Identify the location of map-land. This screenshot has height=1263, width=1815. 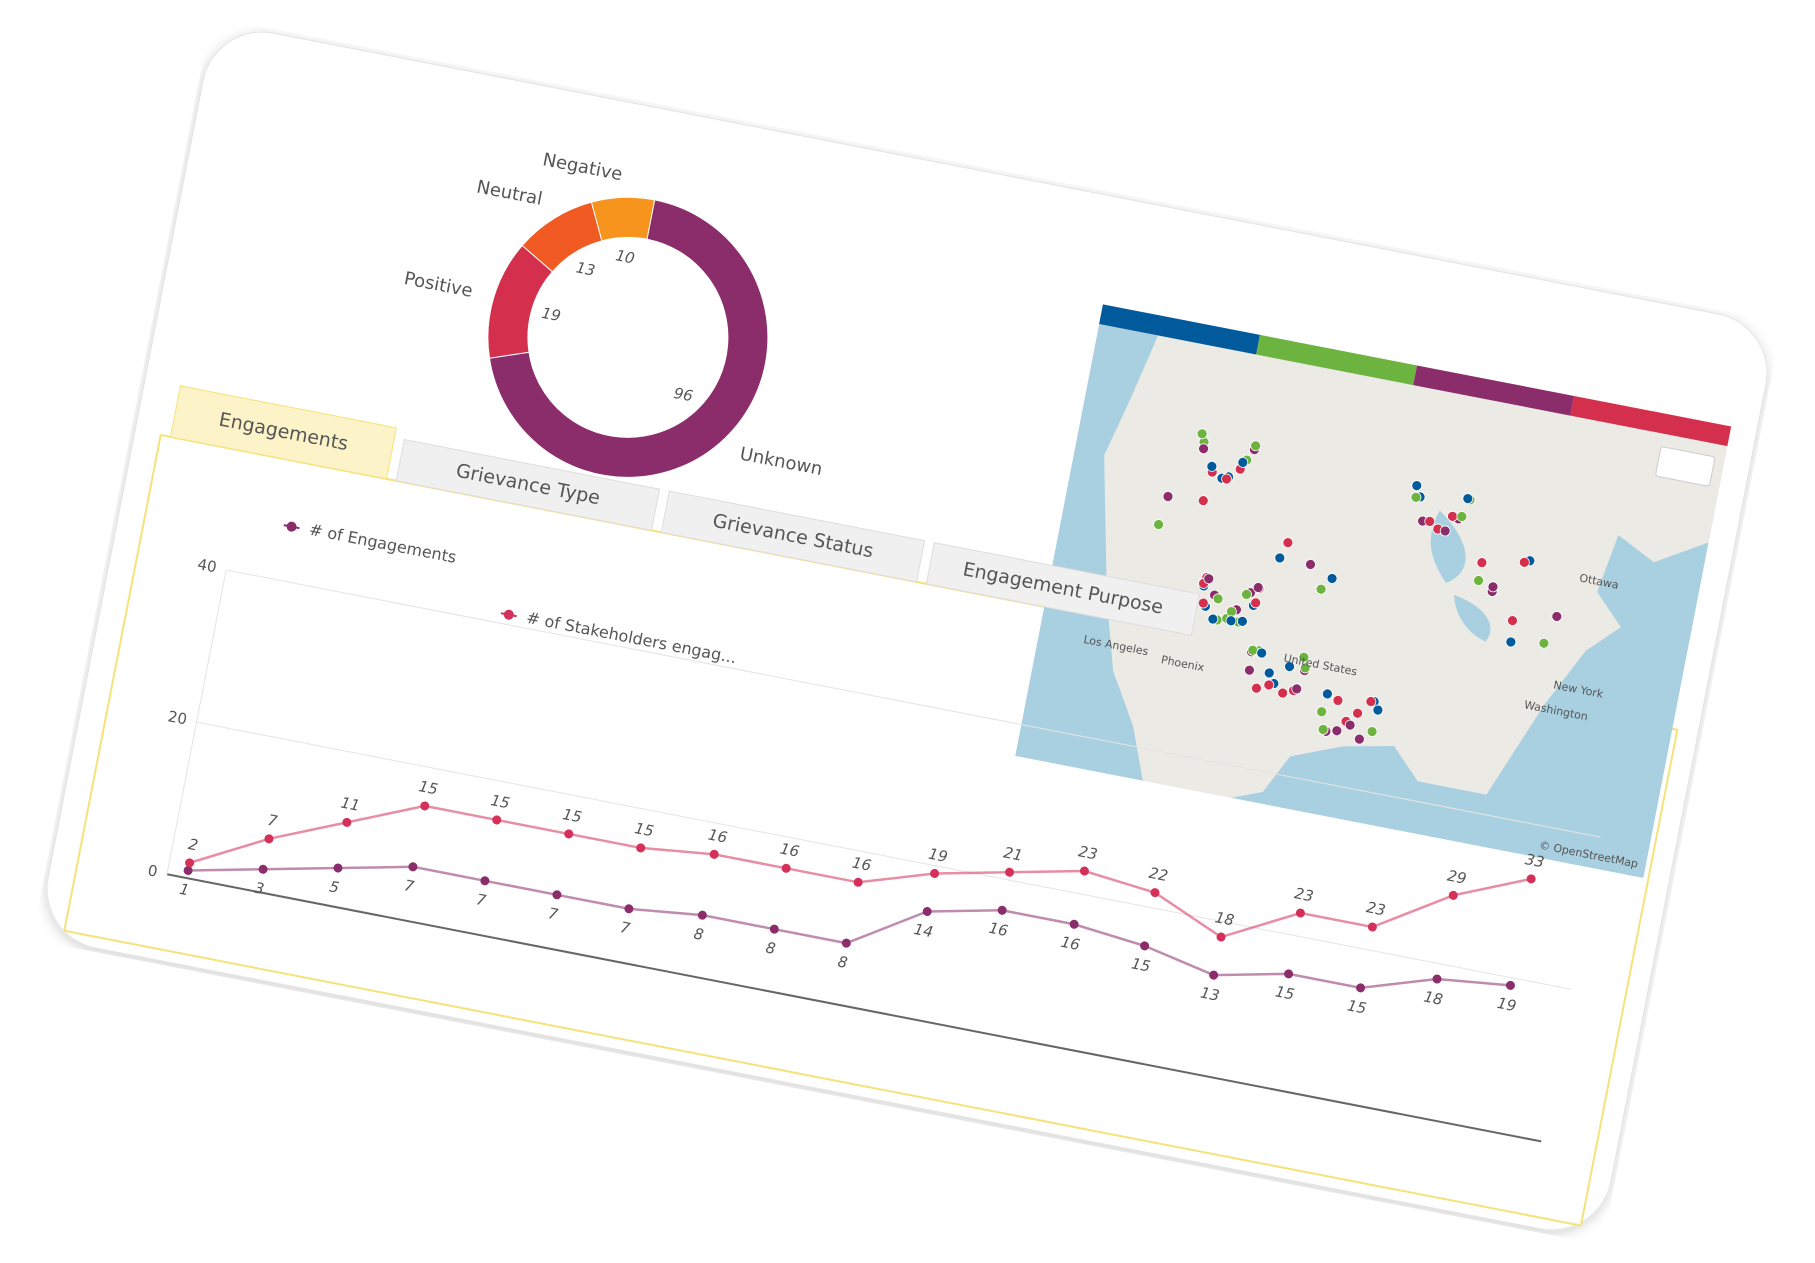
(1416, 566).